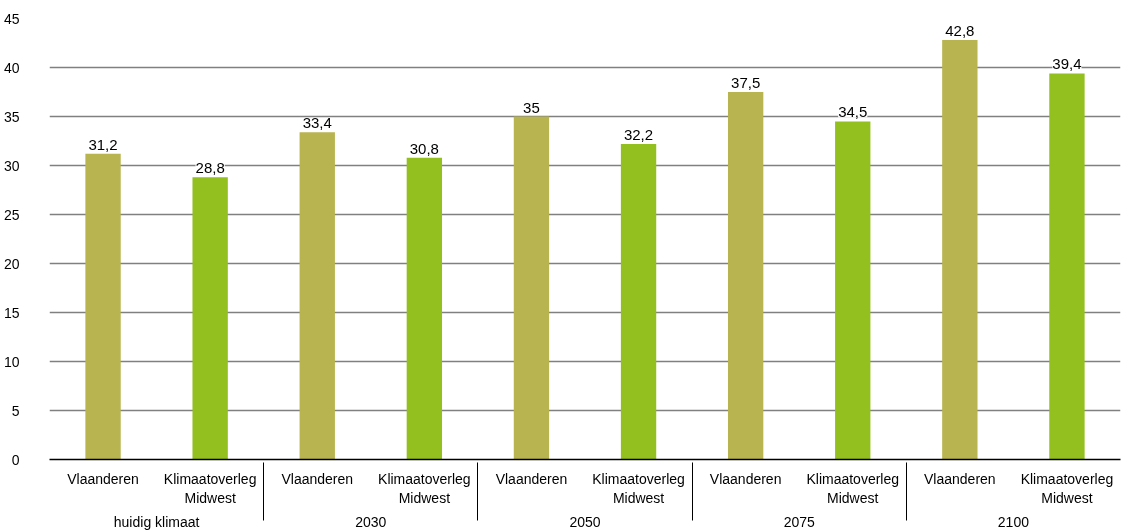  Describe the element at coordinates (371, 521) in the screenshot. I see `text: 2030` at that location.